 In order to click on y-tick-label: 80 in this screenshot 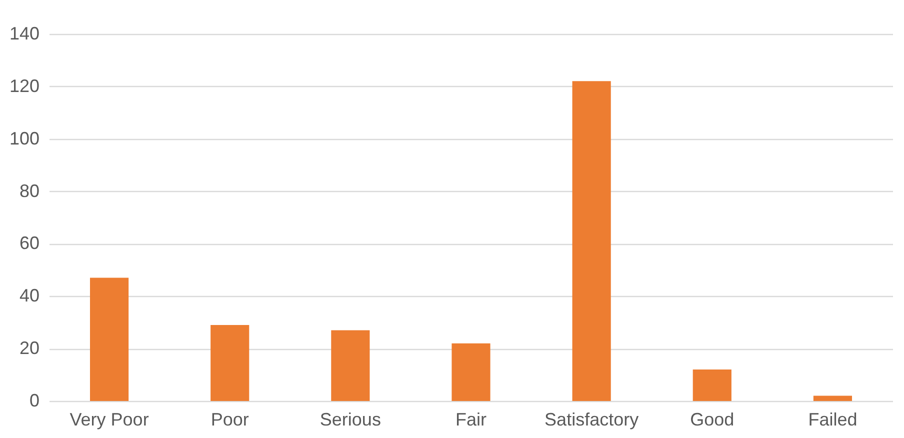, I will do `click(29, 190)`.